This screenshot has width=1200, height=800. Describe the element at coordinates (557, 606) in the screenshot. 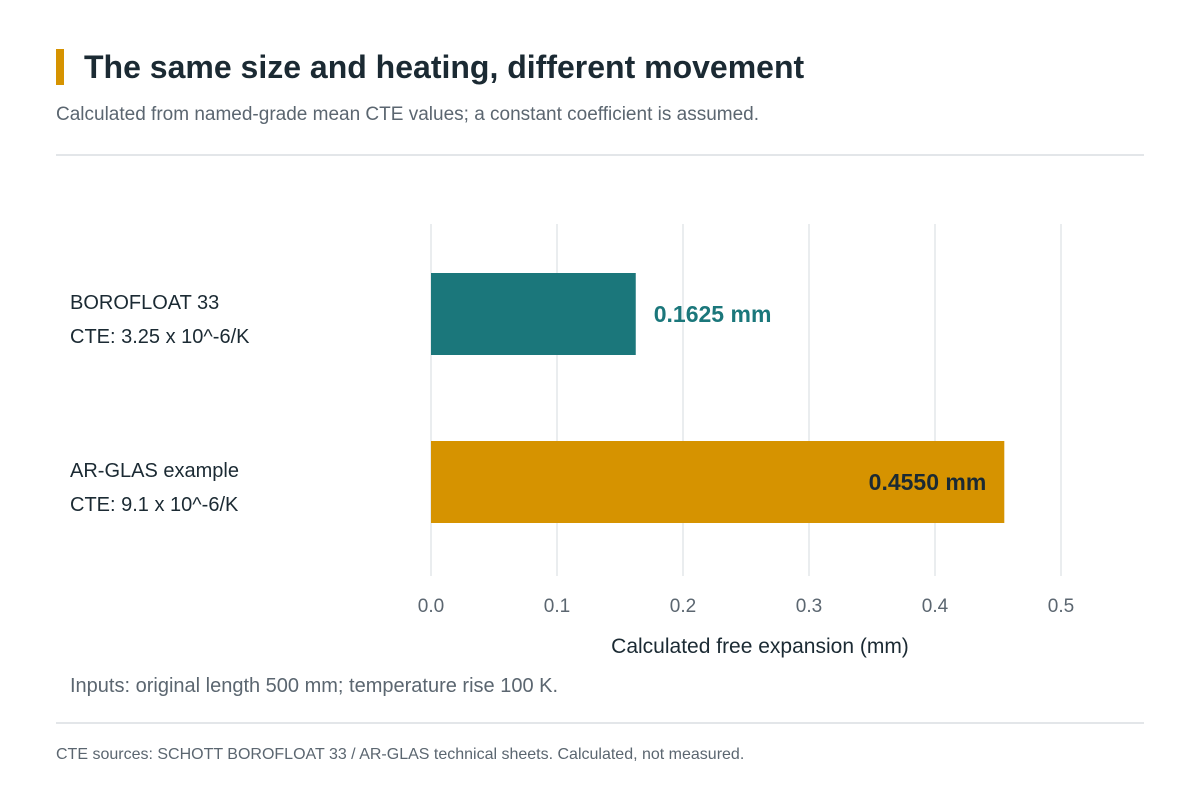

I see `x-tick-label: 0.1` at that location.